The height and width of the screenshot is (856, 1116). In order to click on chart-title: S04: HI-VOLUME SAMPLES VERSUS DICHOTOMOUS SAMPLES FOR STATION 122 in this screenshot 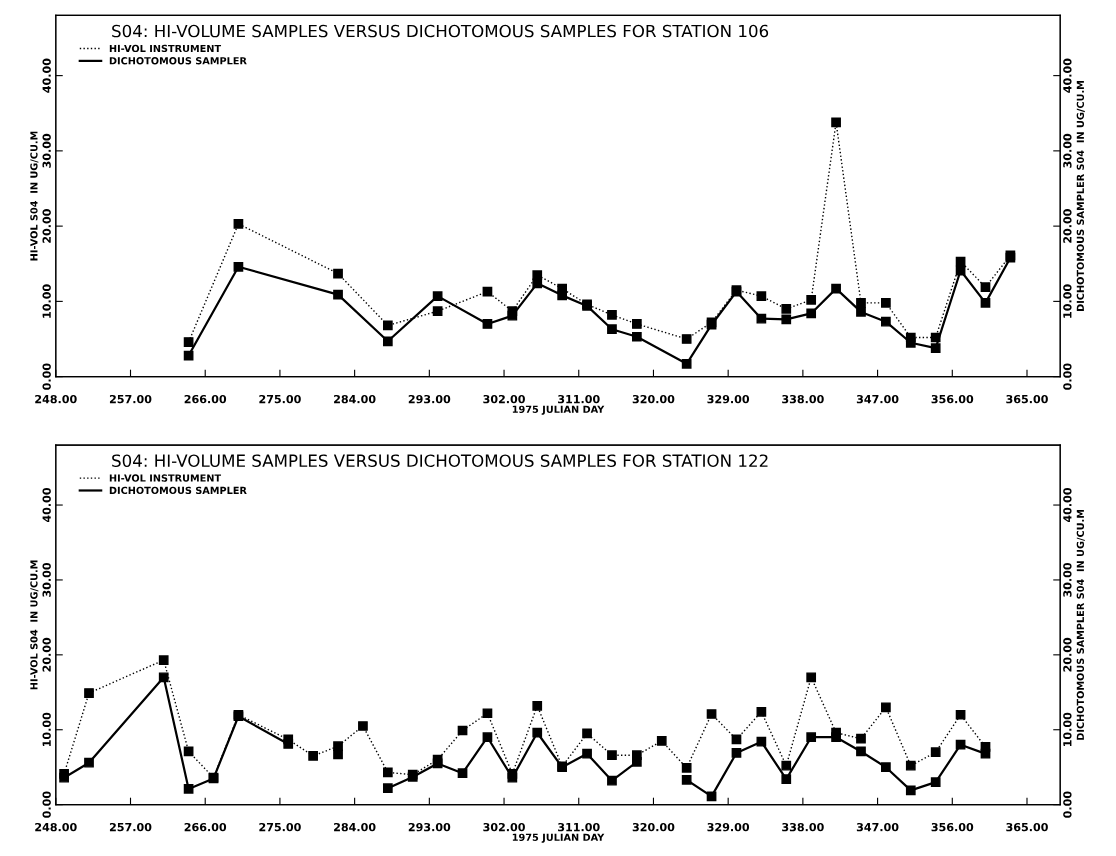, I will do `click(440, 461)`.